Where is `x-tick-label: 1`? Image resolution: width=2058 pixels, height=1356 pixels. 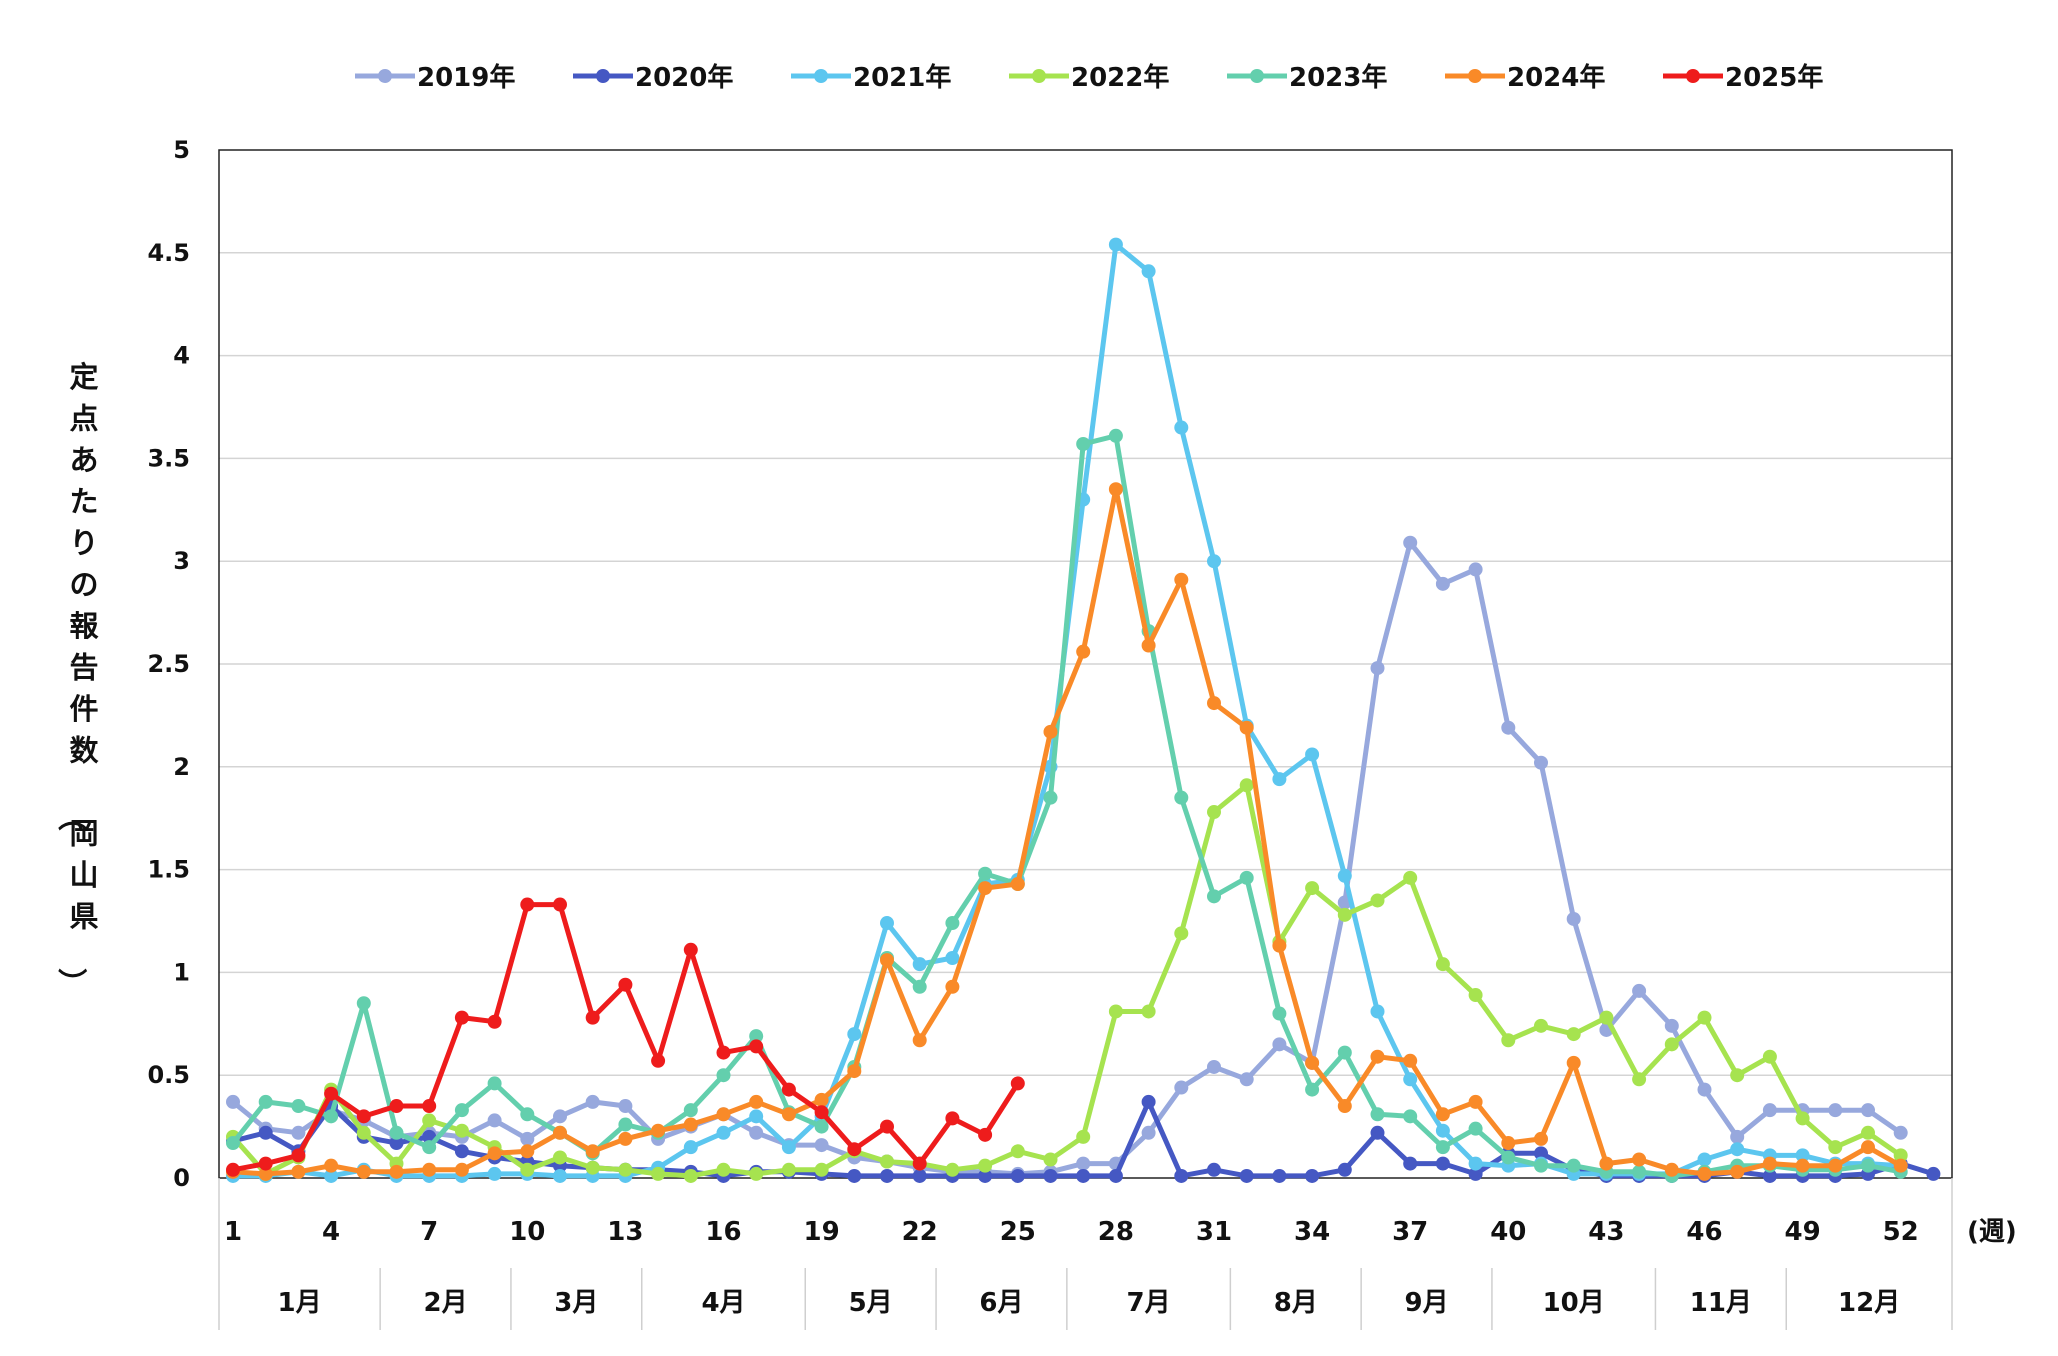 x-tick-label: 1 is located at coordinates (233, 1232).